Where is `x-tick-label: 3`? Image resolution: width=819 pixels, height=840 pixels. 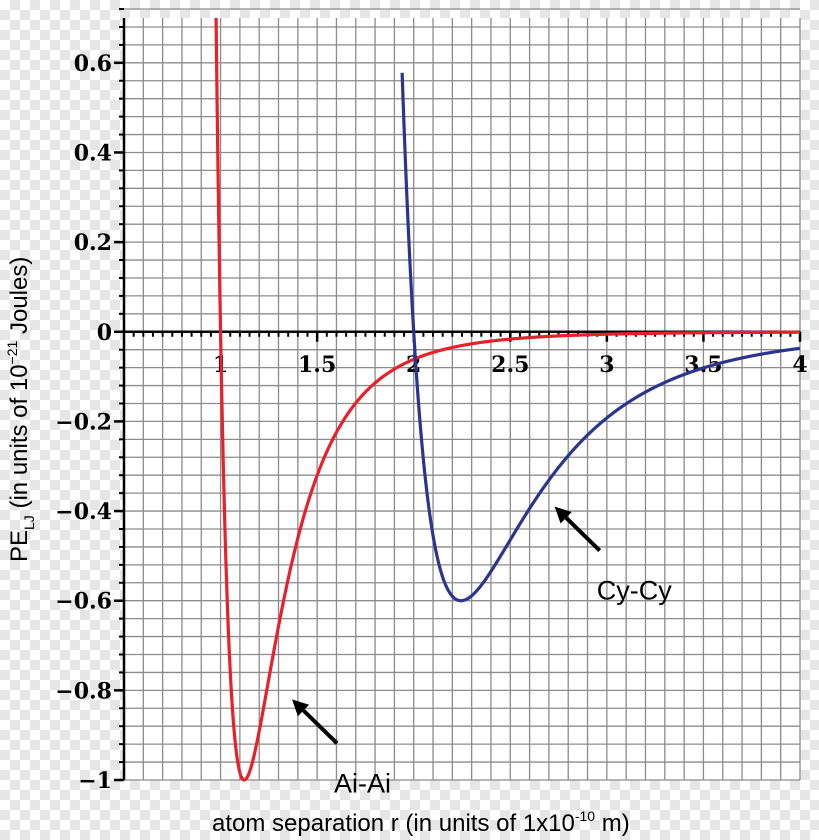 x-tick-label: 3 is located at coordinates (606, 365).